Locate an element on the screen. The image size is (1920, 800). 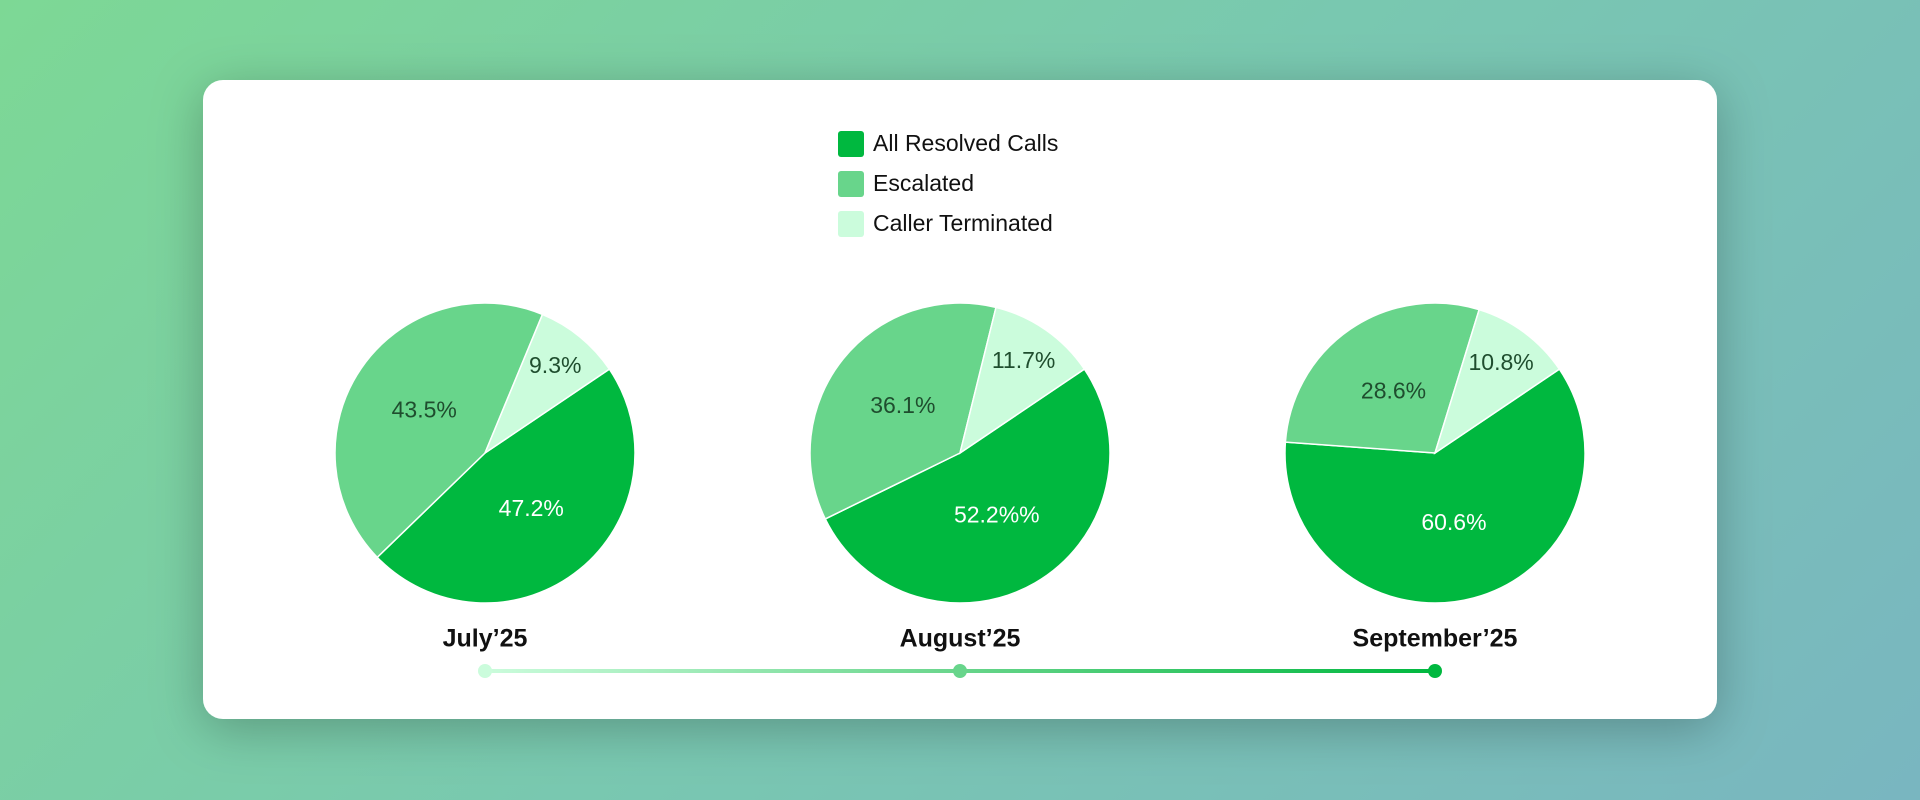
legend-label: Caller Terminated is located at coordinates (963, 223).